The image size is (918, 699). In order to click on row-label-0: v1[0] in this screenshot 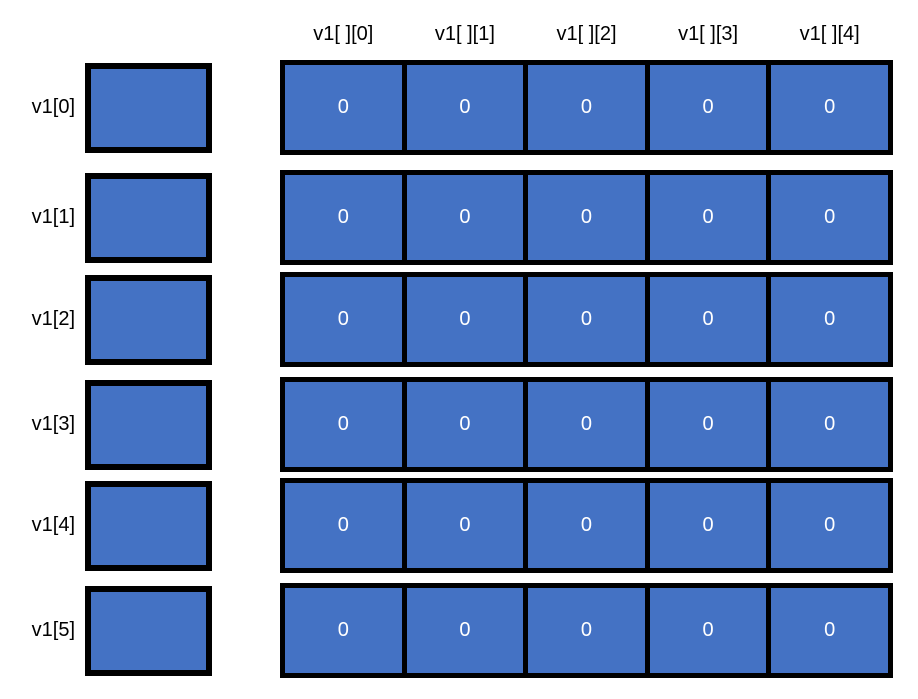, I will do `click(53, 107)`.